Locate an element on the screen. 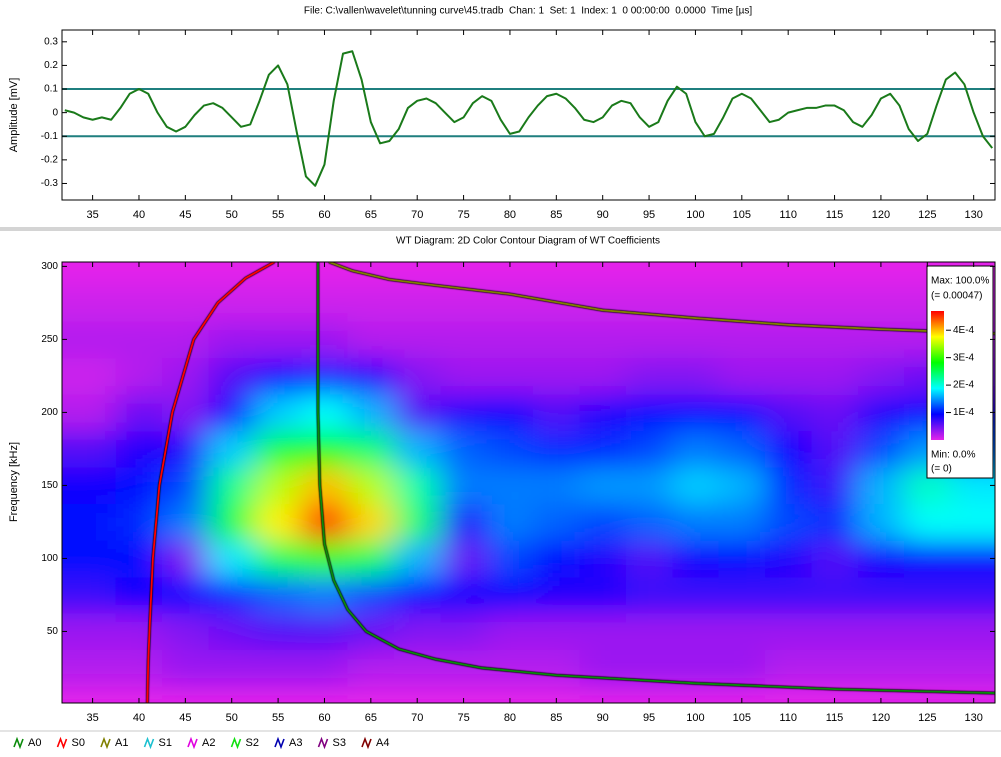  x-tick-label: 110 is located at coordinates (788, 718).